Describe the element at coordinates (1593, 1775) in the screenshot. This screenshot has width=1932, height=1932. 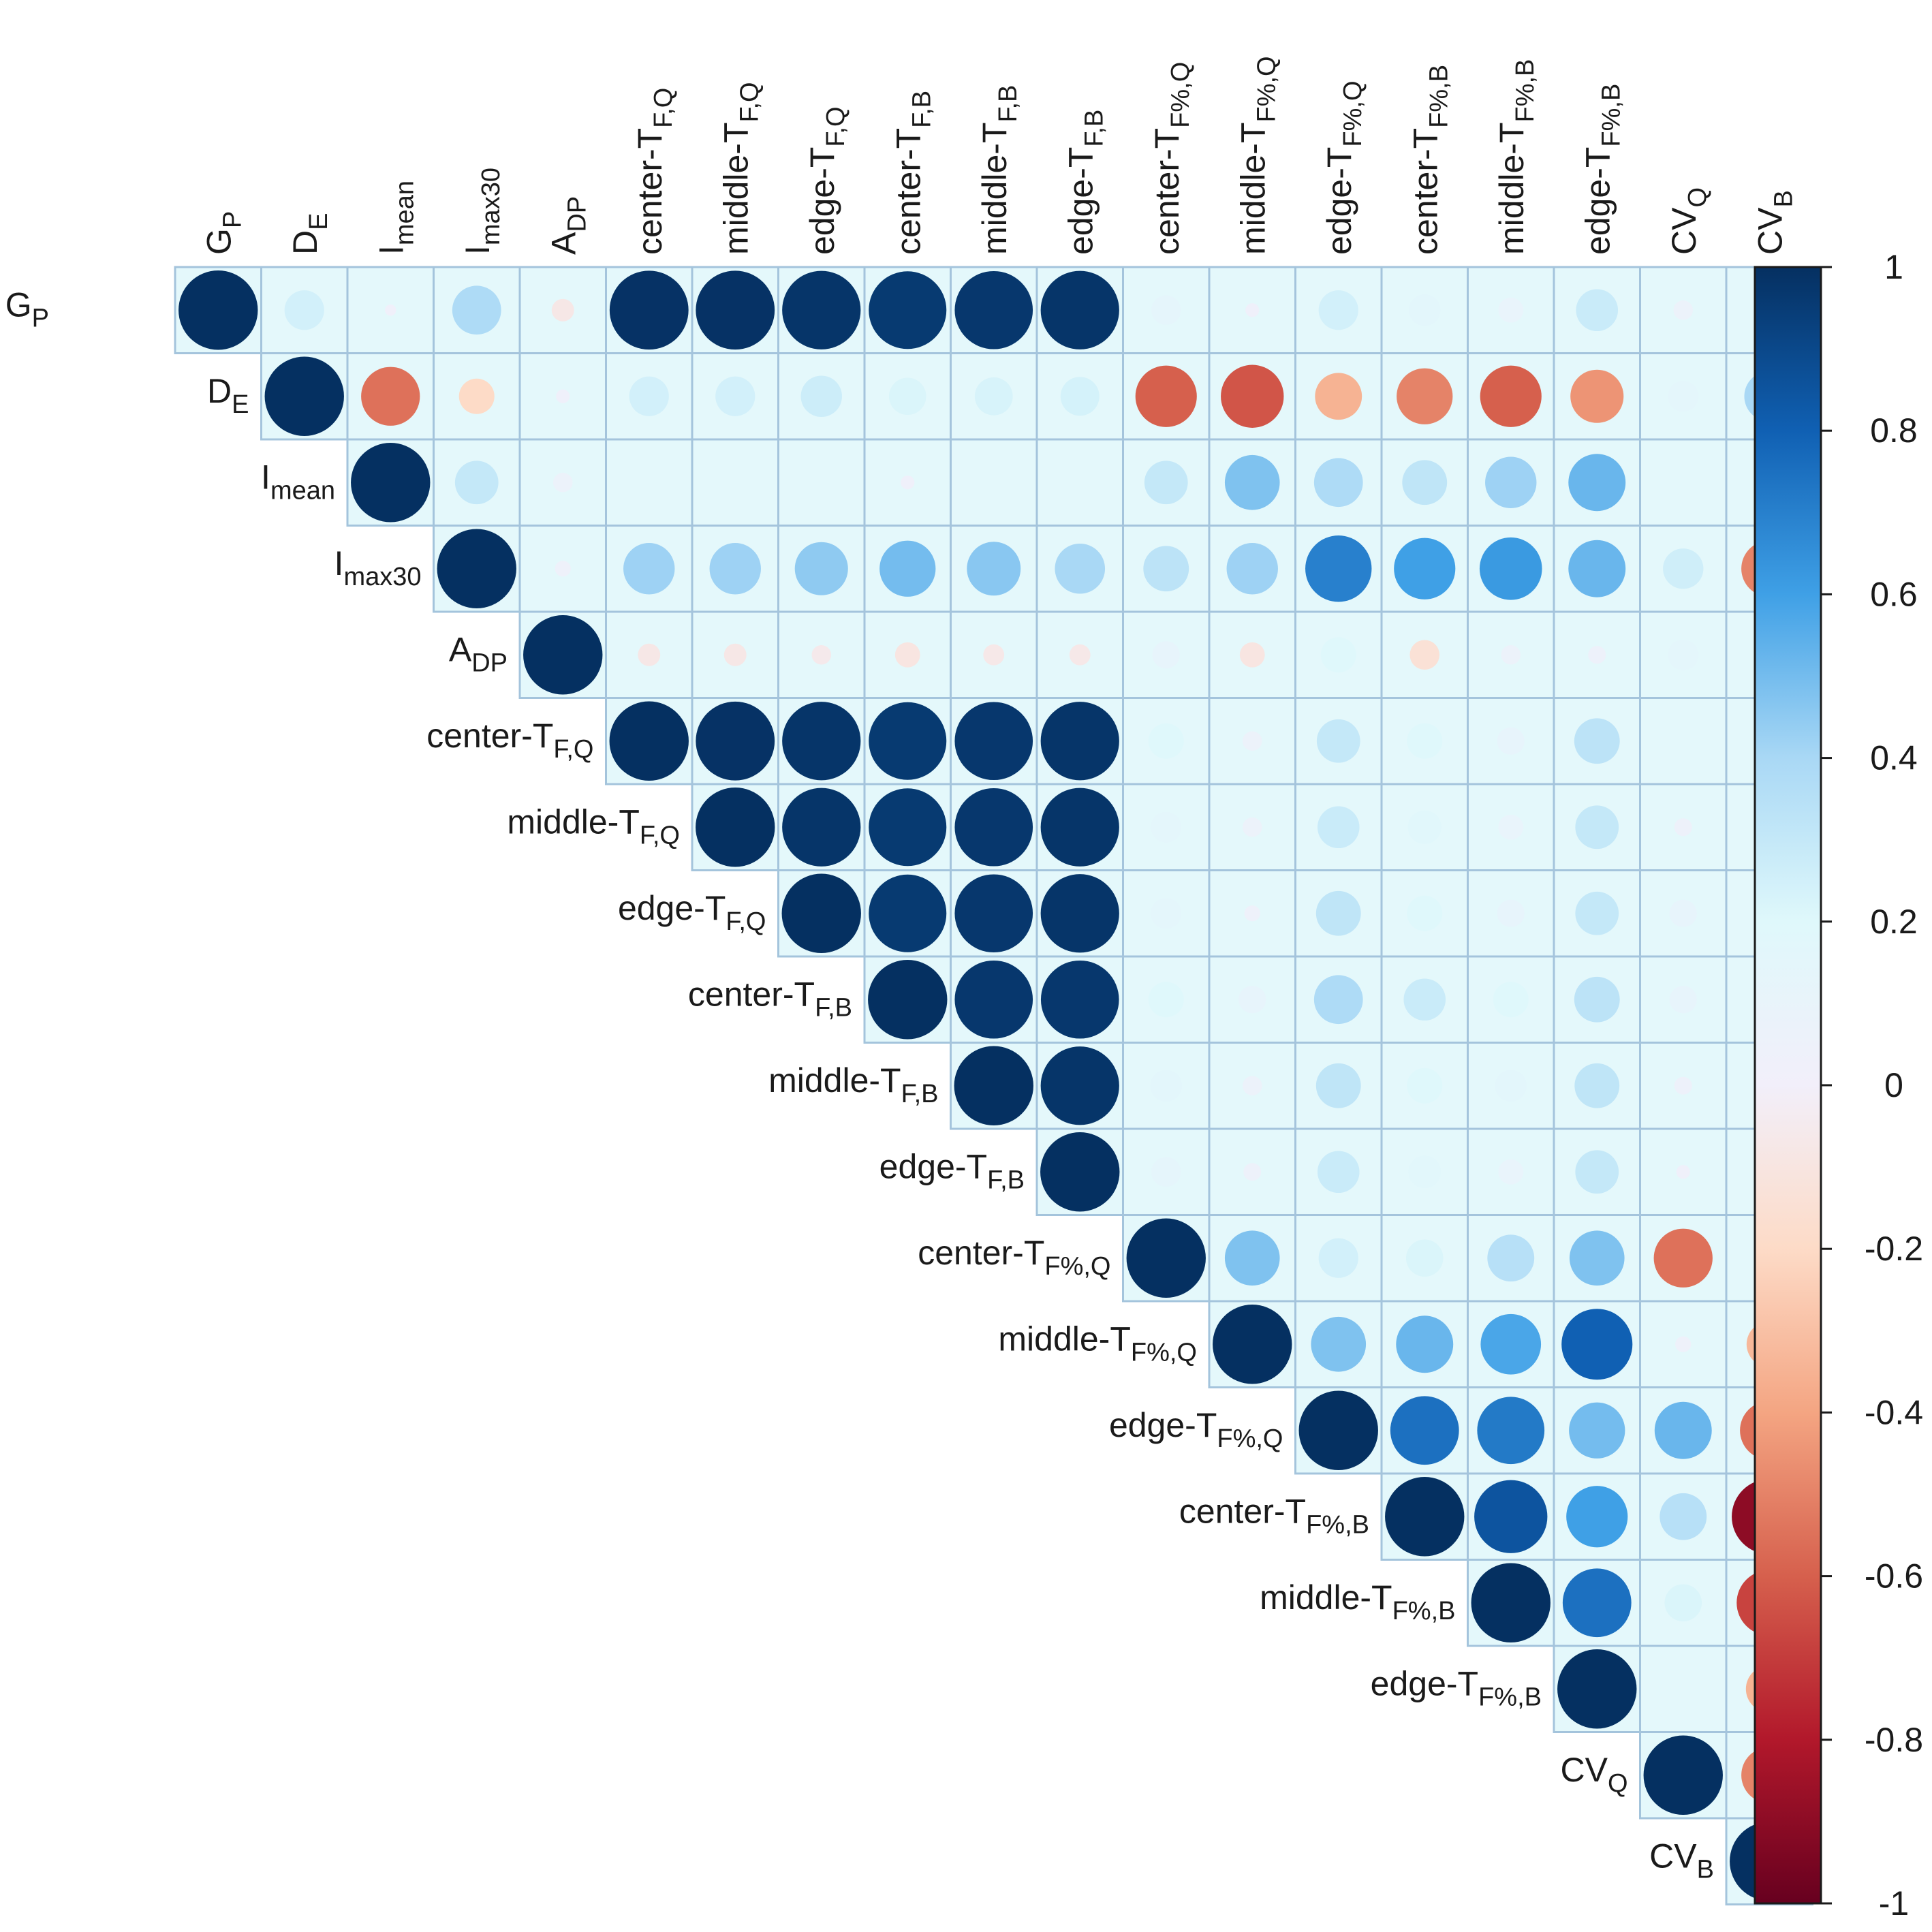
I see `row-label-17: CVQ` at that location.